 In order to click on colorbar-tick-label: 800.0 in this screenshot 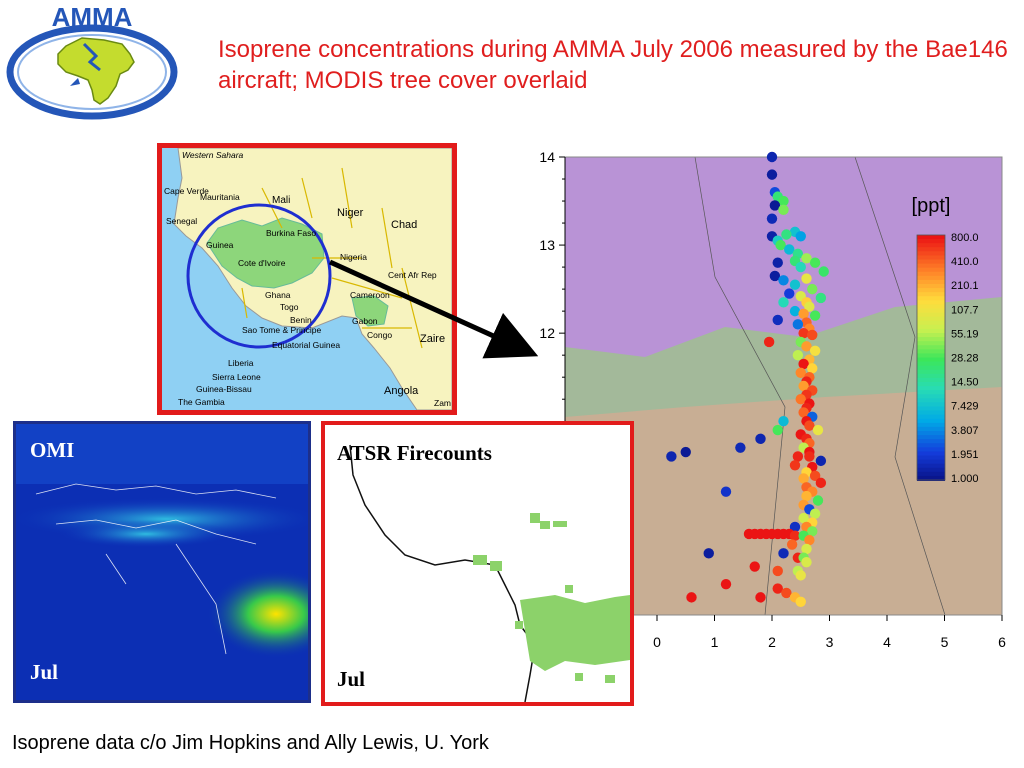, I will do `click(965, 238)`.